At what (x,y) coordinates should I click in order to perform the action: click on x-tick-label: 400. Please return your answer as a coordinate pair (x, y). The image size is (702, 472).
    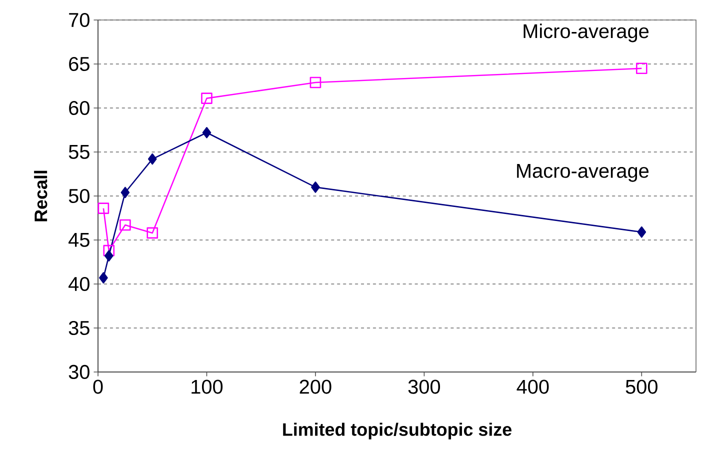
    Looking at the image, I should click on (532, 387).